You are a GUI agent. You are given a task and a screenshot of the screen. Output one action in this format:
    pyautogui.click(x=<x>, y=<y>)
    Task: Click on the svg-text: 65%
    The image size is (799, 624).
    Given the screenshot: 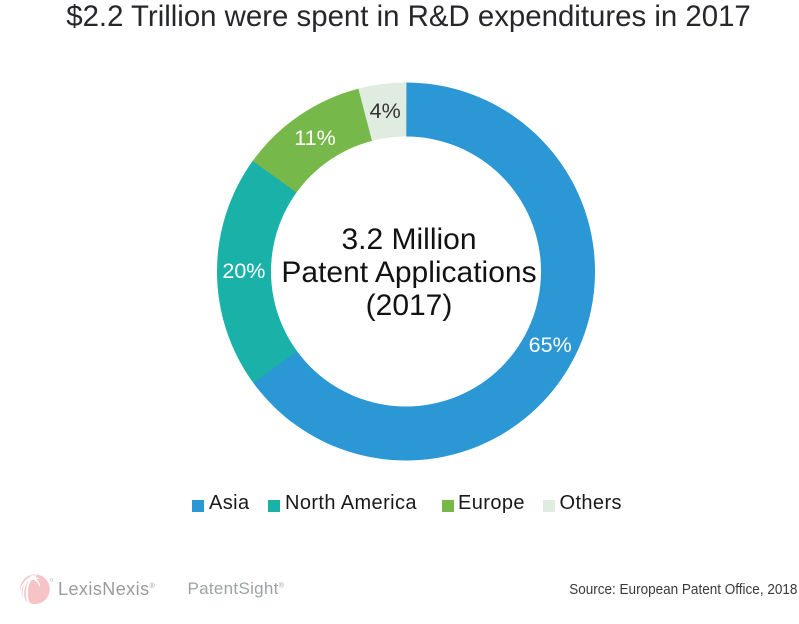 What is the action you would take?
    pyautogui.click(x=550, y=345)
    